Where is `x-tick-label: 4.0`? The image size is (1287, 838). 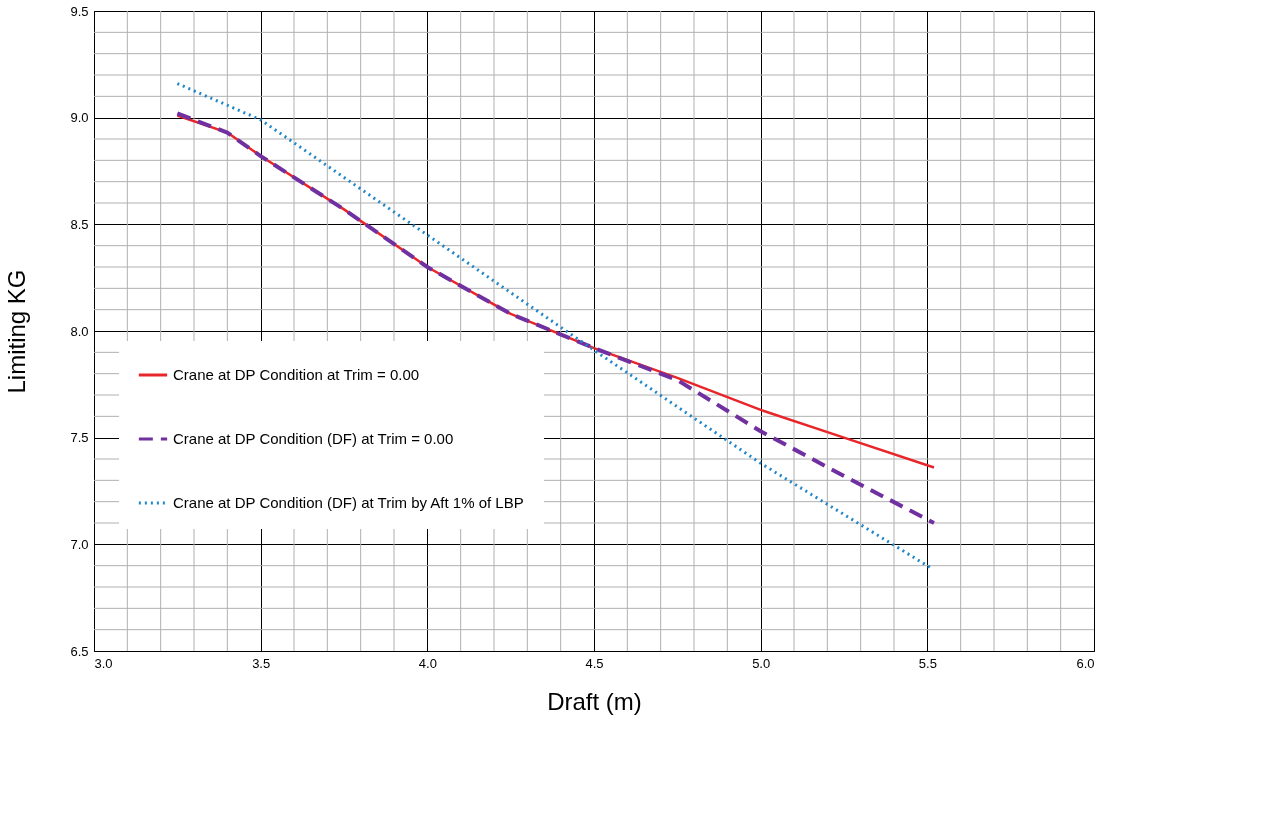
x-tick-label: 4.0 is located at coordinates (427, 663).